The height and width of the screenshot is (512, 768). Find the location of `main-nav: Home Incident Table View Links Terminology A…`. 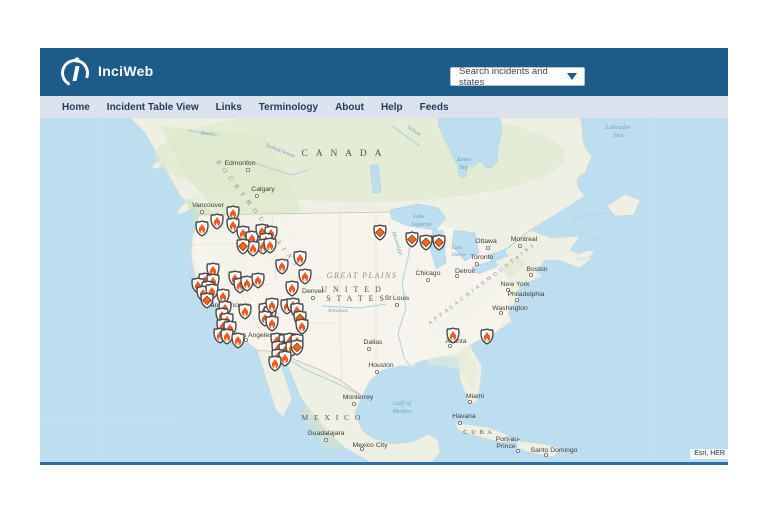

main-nav: Home Incident Table View Links Terminology A… is located at coordinates (384, 107).